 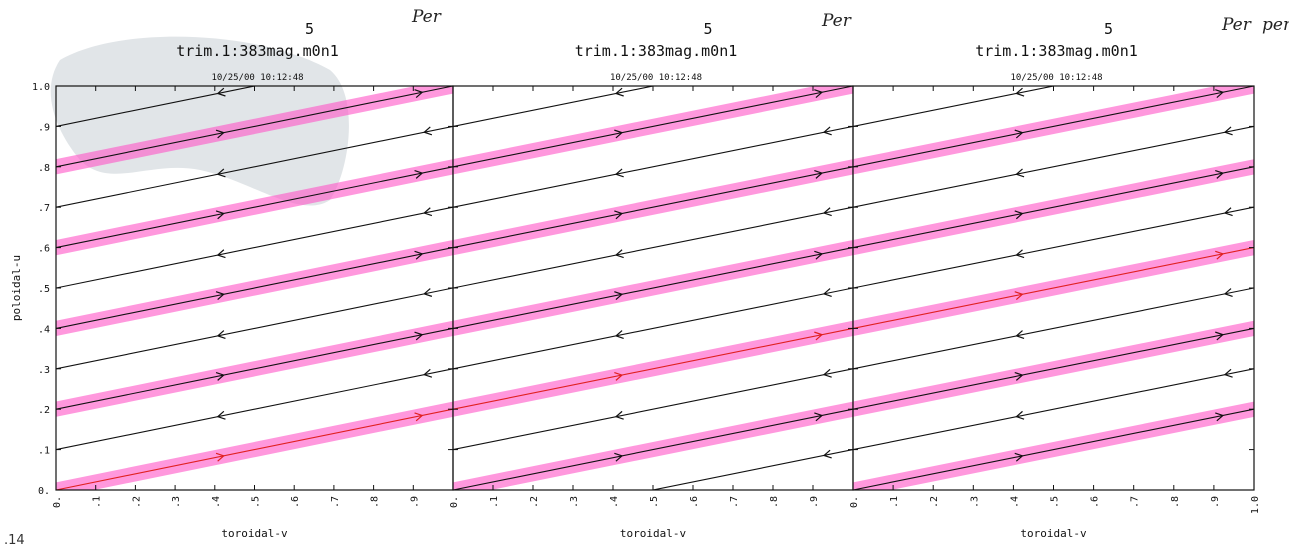 I want to click on handwritten-note-3: Per, so click(x=1236, y=25).